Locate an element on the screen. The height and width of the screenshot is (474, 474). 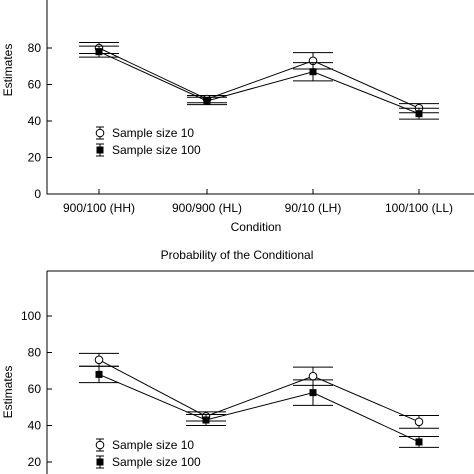
x-tick-label: 100/100 (LL) is located at coordinates (419, 208).